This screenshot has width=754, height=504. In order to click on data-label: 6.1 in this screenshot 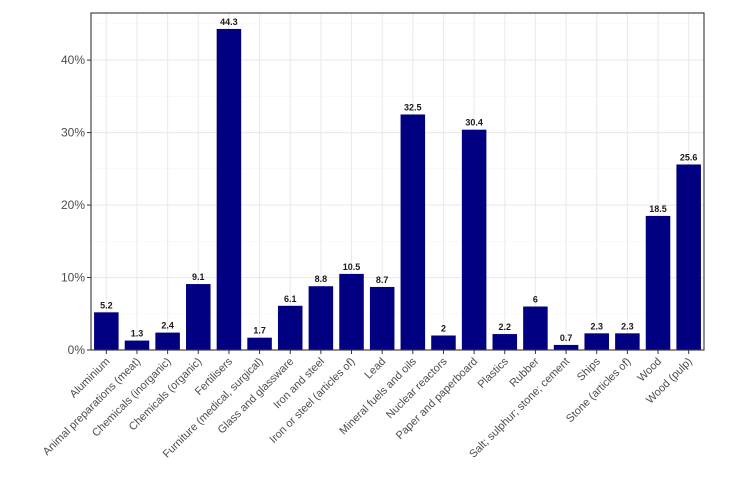, I will do `click(290, 299)`.